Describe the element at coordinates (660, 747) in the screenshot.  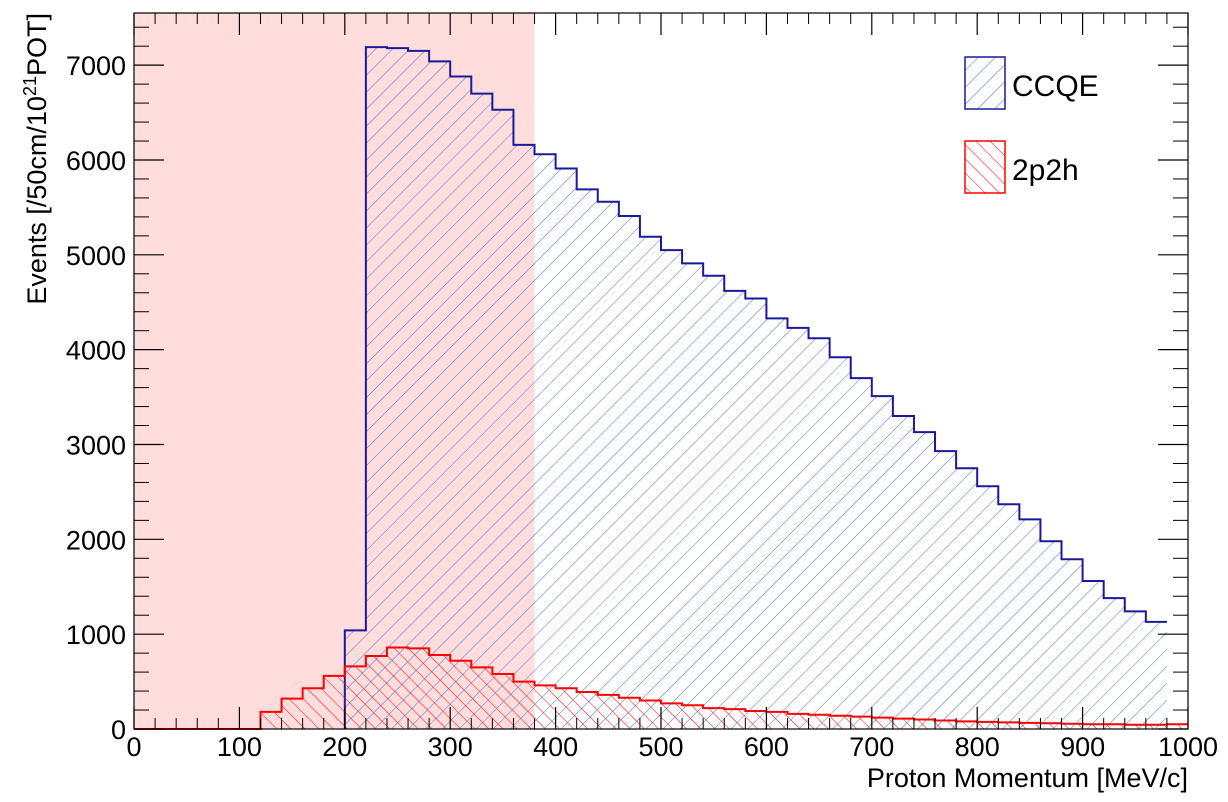
I see `x-tick-label: 500` at that location.